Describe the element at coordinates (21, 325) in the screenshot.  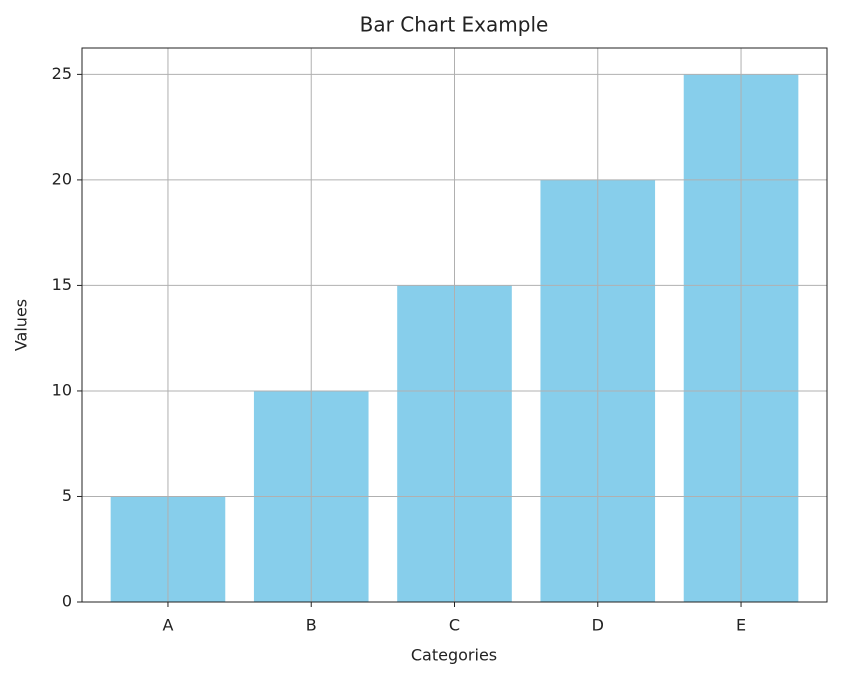
I see `y-axis-label: Values` at that location.